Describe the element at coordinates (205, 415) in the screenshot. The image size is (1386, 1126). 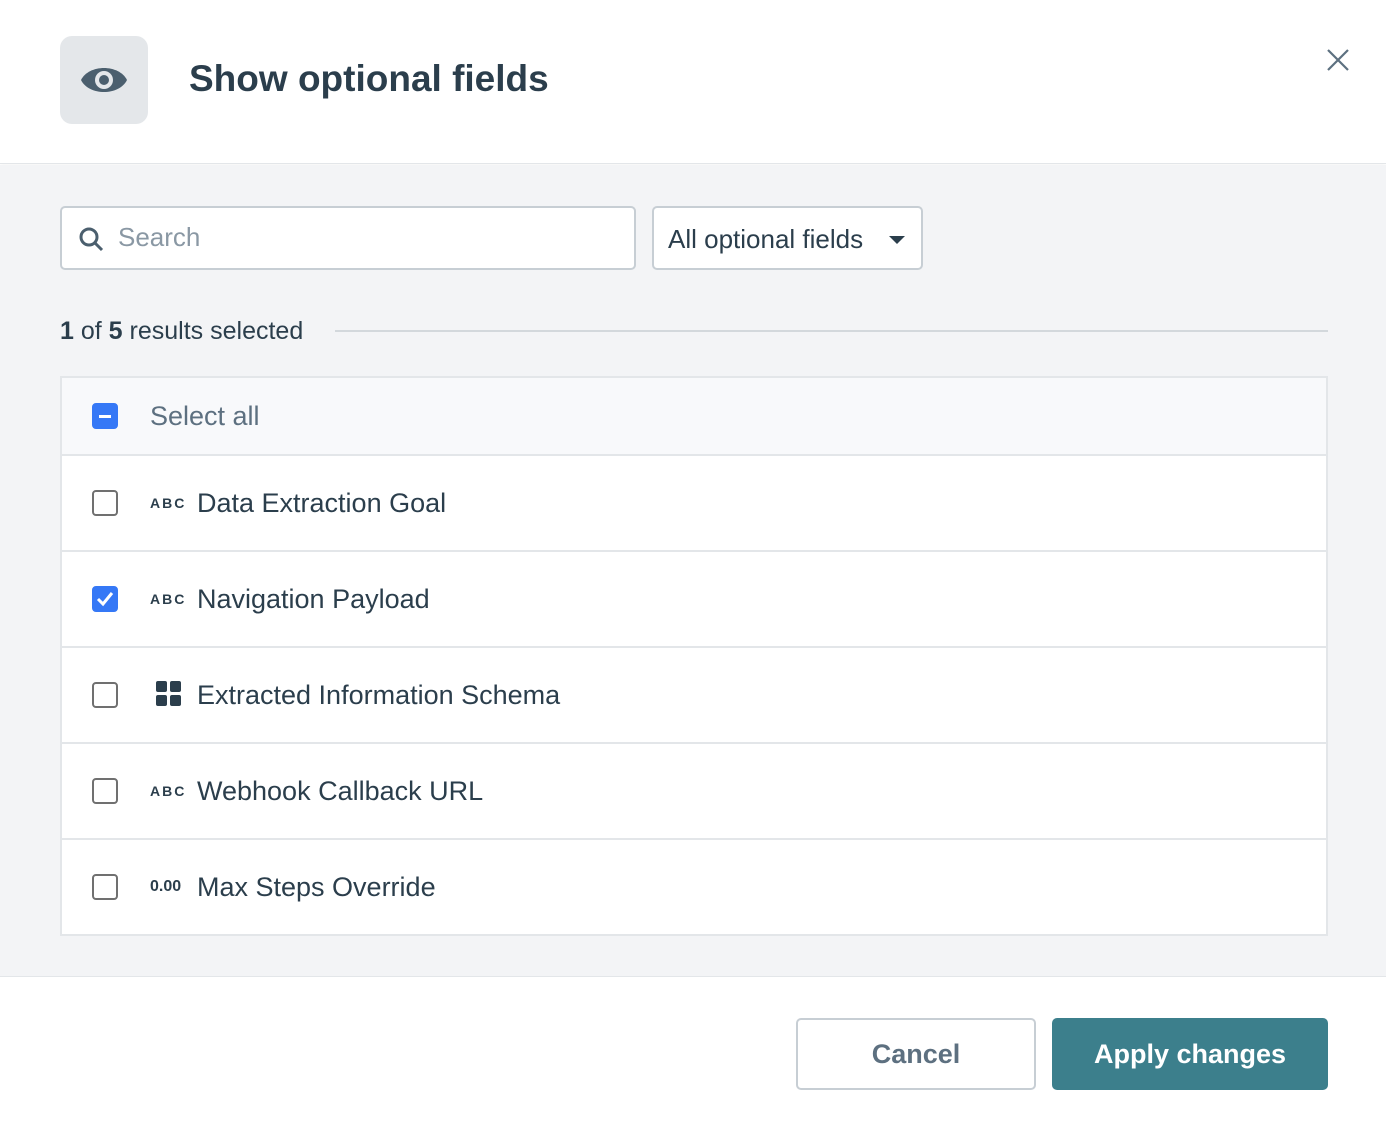
I see `select-all-label: Select all` at that location.